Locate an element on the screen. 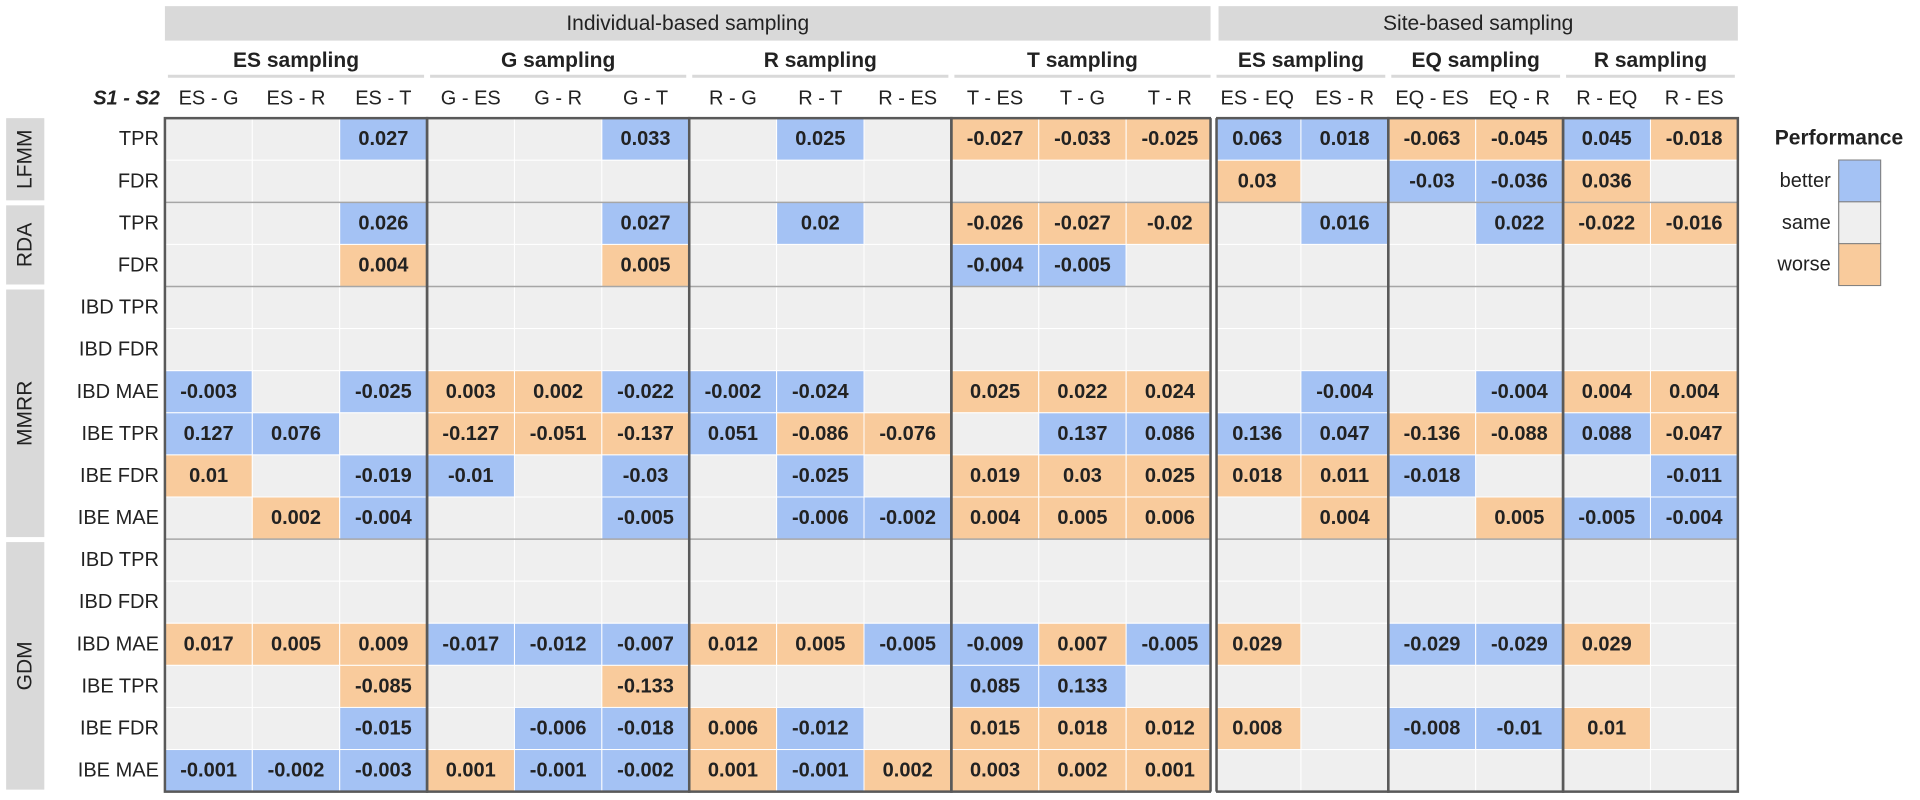 The width and height of the screenshot is (1920, 800). cell-value-label: -0.024 is located at coordinates (821, 392).